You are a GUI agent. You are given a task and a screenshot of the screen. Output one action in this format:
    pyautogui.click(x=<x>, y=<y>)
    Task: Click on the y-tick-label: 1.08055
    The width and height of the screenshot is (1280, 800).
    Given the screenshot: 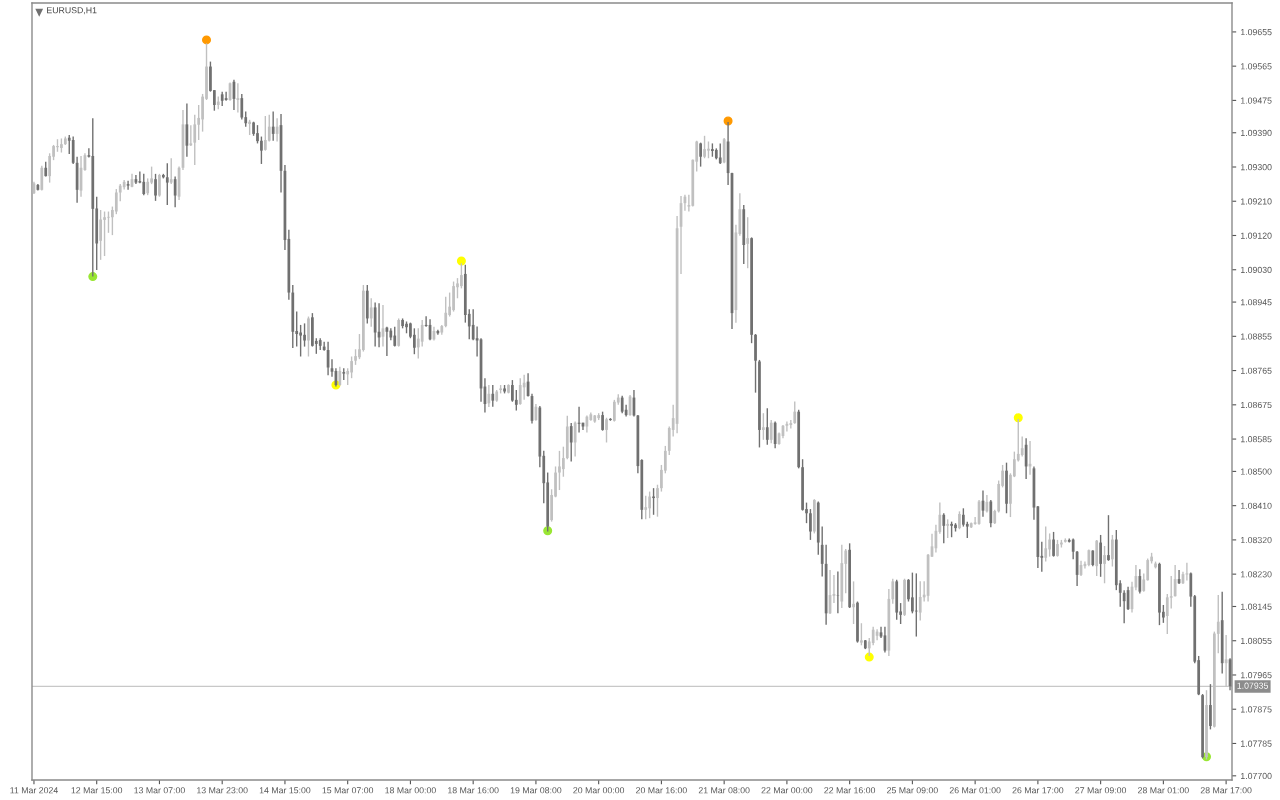 What is the action you would take?
    pyautogui.click(x=1256, y=640)
    